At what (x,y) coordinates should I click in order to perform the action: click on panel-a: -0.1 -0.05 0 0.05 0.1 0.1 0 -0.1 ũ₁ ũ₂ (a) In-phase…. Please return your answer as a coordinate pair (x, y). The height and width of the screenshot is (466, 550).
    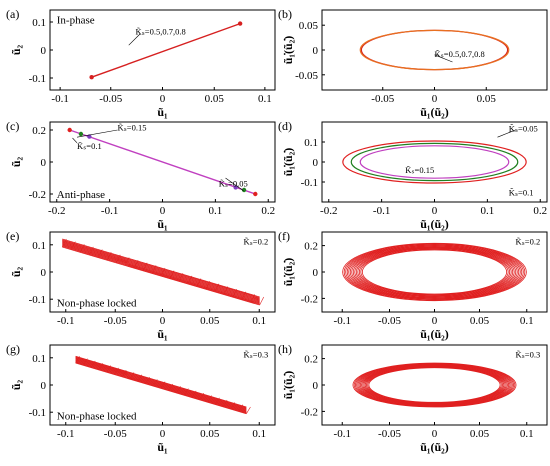
    Looking at the image, I should click on (141, 63).